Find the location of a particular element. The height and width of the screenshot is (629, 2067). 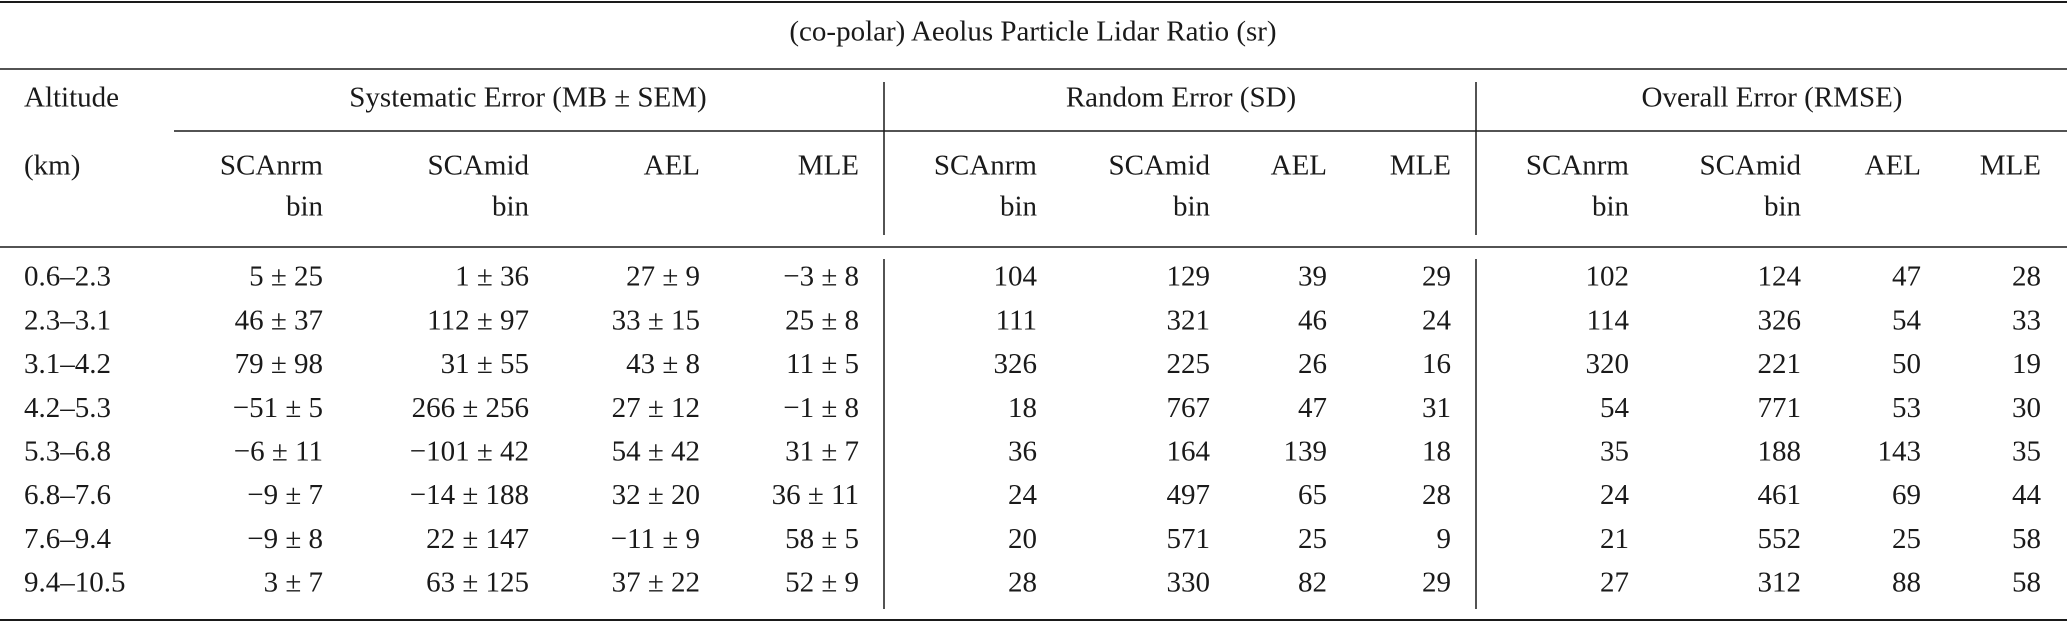

value-cell: 129 is located at coordinates (1189, 277).